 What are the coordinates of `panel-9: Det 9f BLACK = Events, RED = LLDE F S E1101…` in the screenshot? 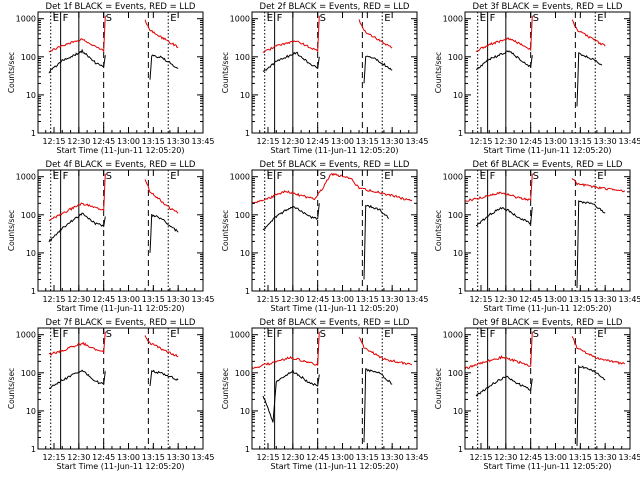 It's located at (537, 394).